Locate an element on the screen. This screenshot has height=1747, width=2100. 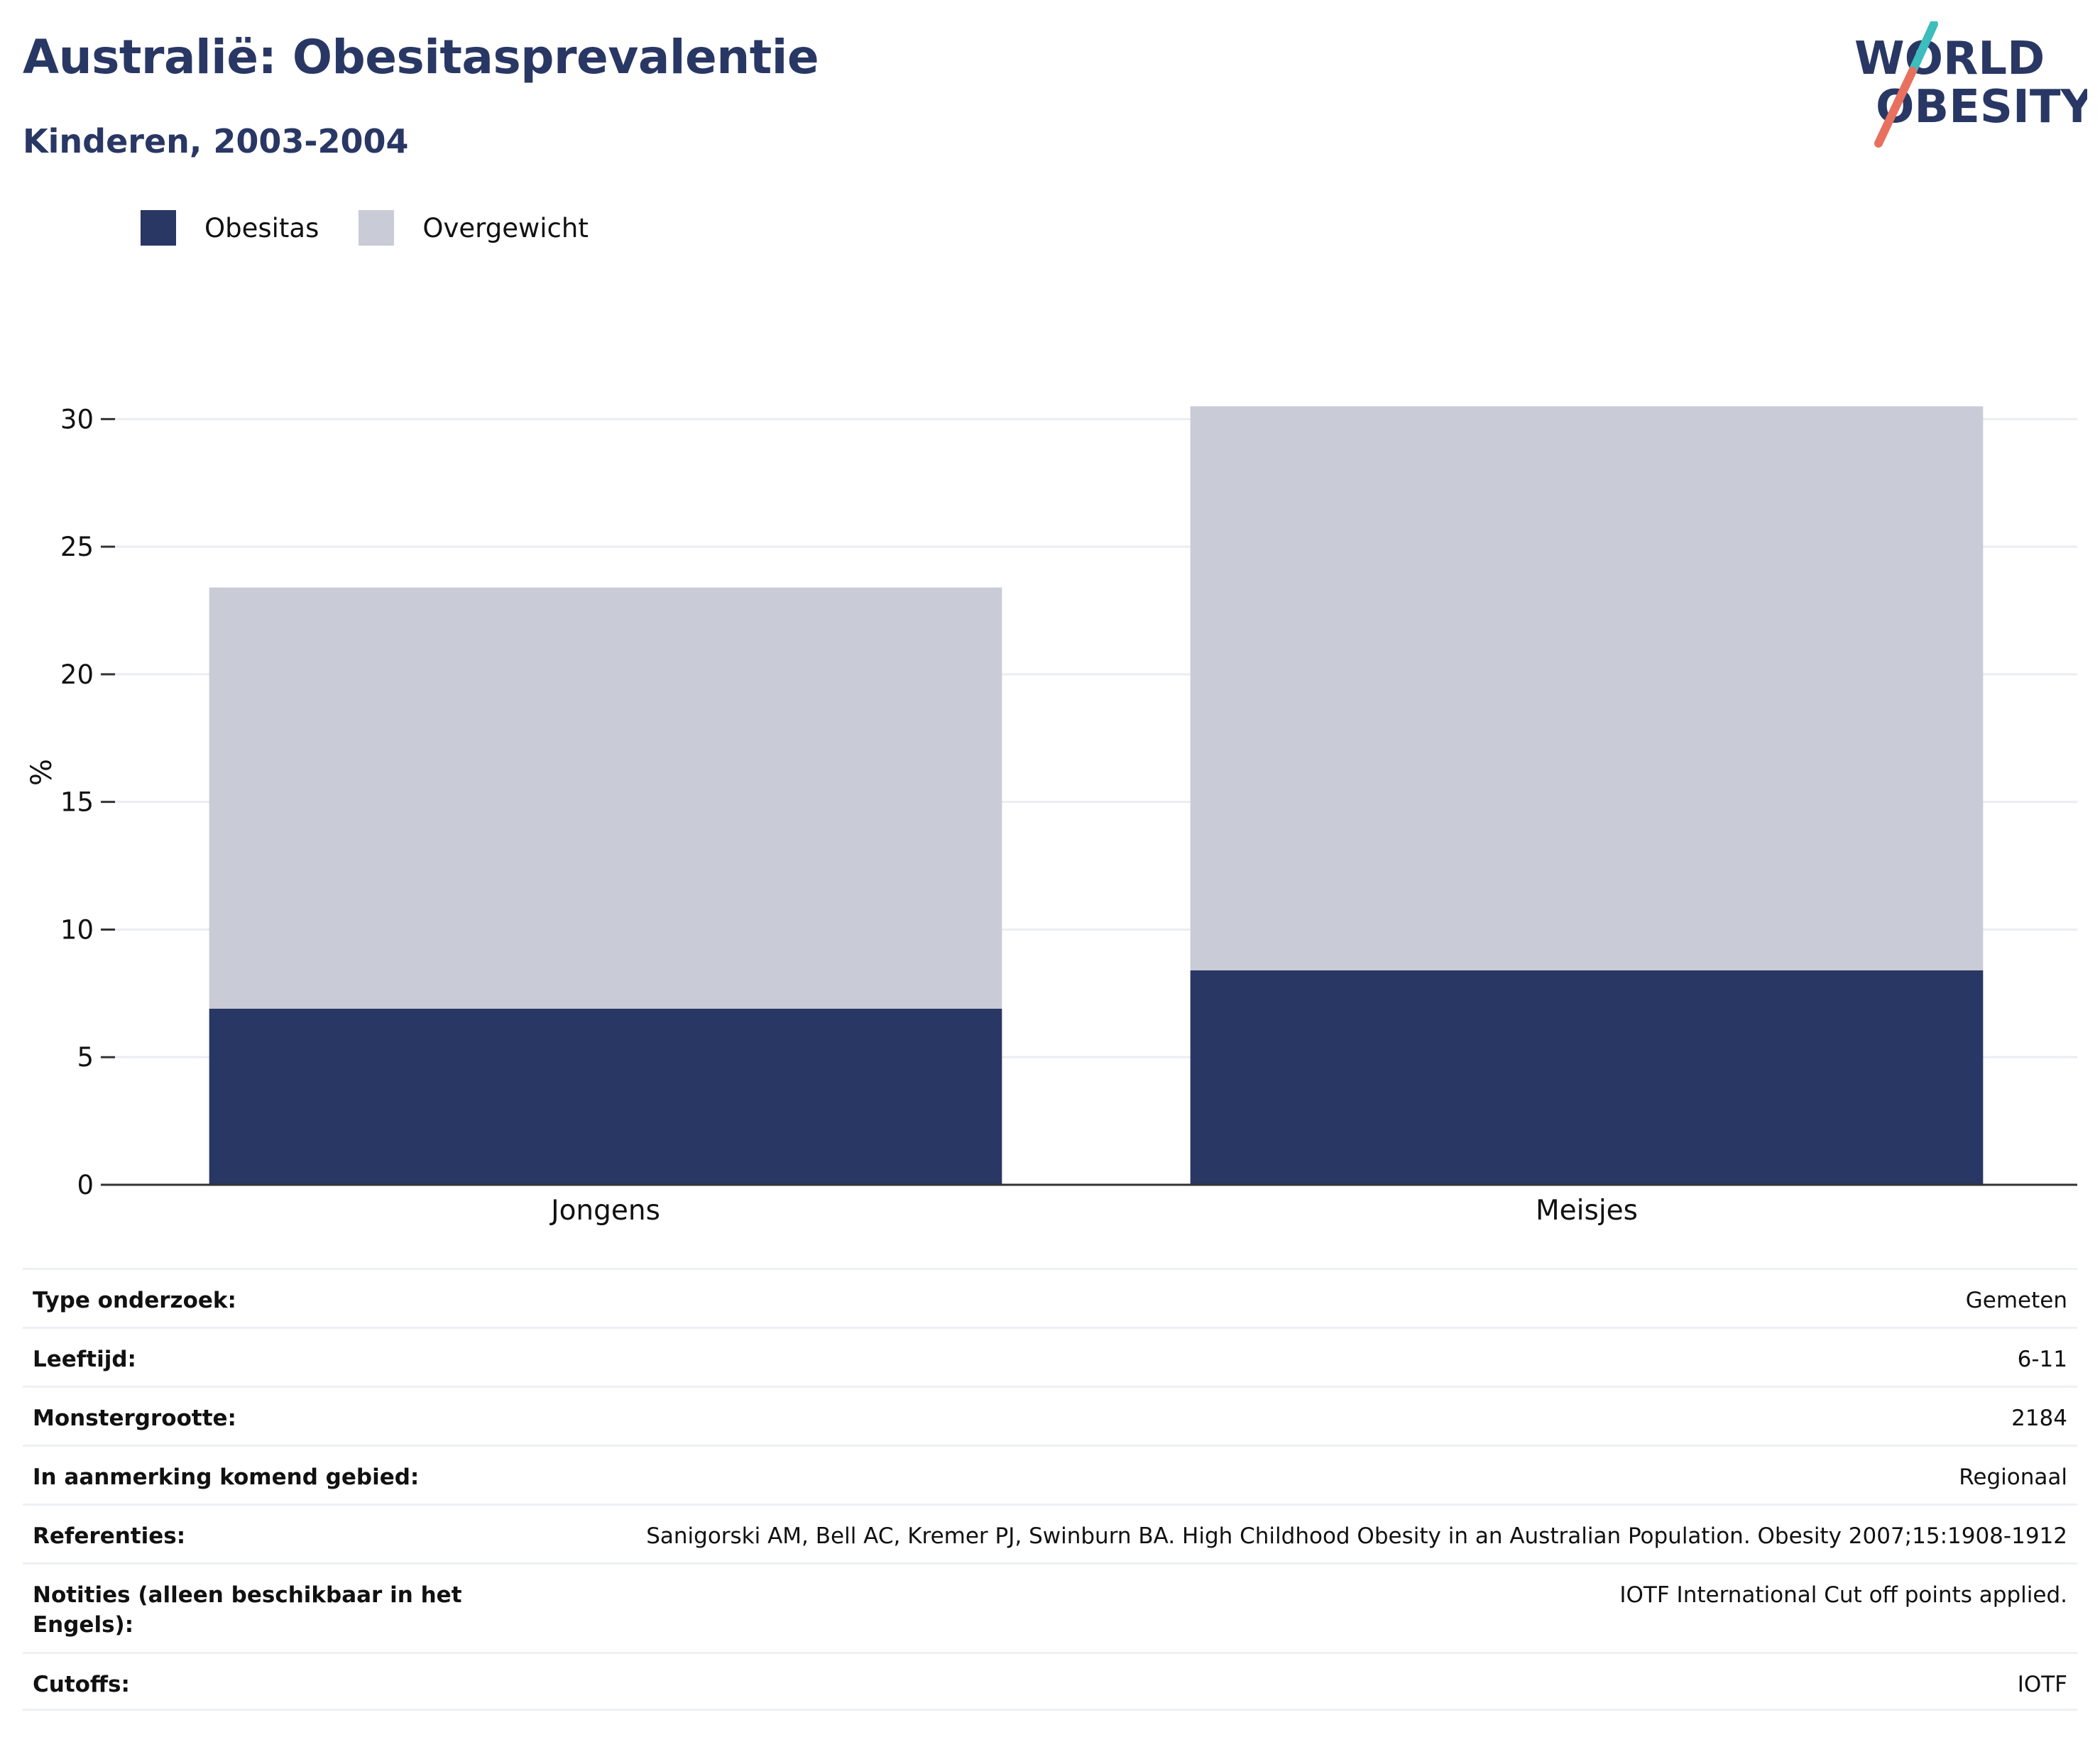
info-value: Gemeten is located at coordinates (2016, 1300).